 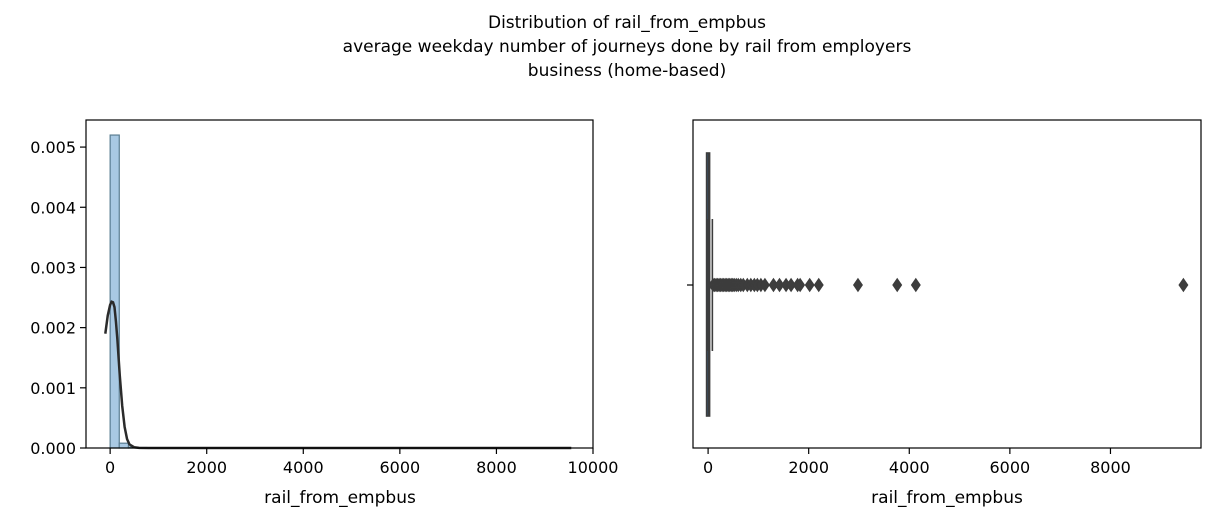 I want to click on boxplot-x-ticks: 0 2000 4000 6000 8000, so click(x=917, y=462).